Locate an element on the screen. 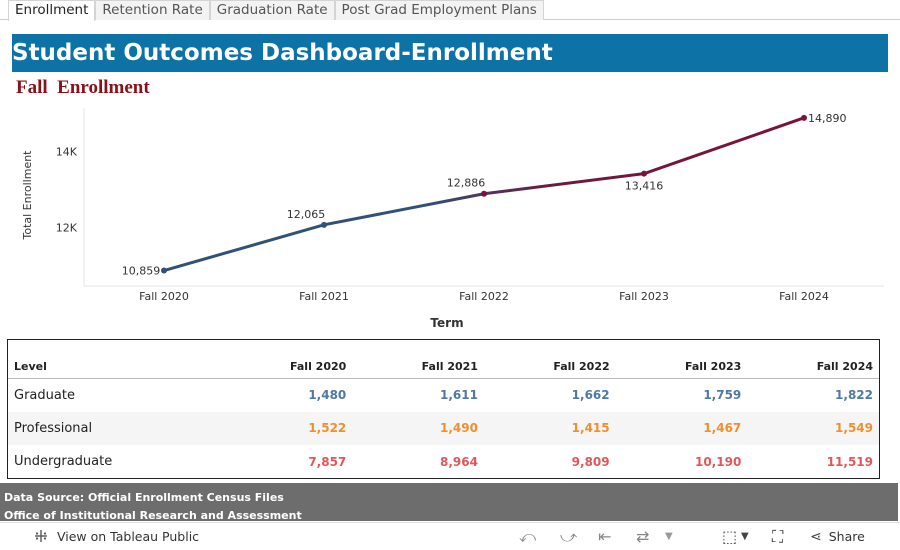  level-cell: Undergraduate is located at coordinates (63, 462).